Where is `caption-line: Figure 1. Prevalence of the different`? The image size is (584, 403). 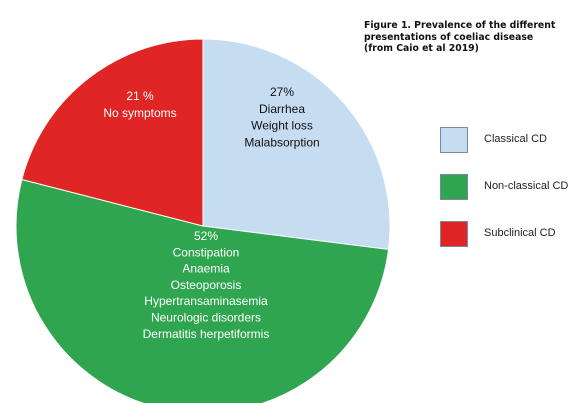
caption-line: Figure 1. Prevalence of the different is located at coordinates (460, 25).